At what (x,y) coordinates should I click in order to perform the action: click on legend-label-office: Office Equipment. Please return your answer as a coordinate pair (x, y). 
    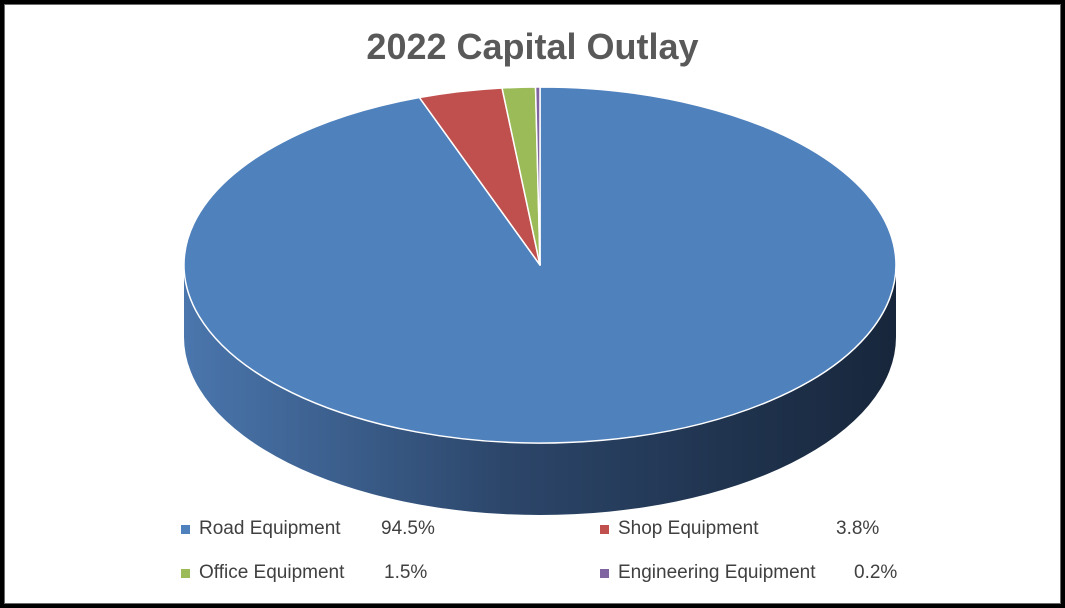
    Looking at the image, I should click on (272, 572).